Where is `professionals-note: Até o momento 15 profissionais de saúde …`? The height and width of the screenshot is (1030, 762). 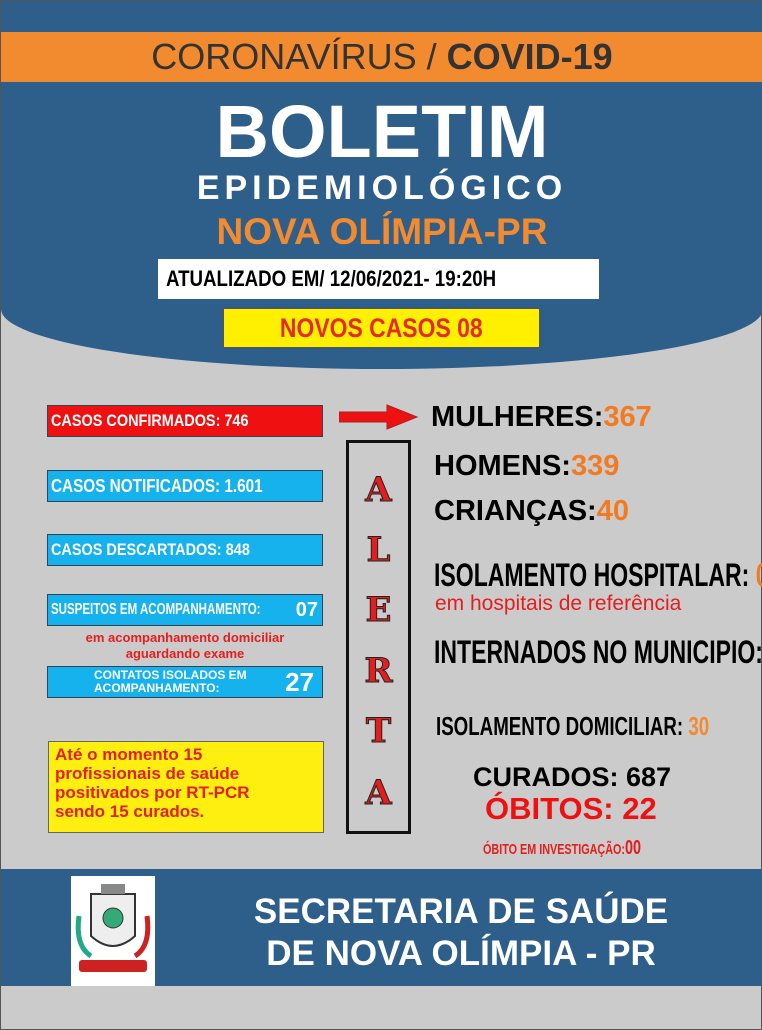
professionals-note: Até o momento 15 profissionais de saúde … is located at coordinates (186, 787).